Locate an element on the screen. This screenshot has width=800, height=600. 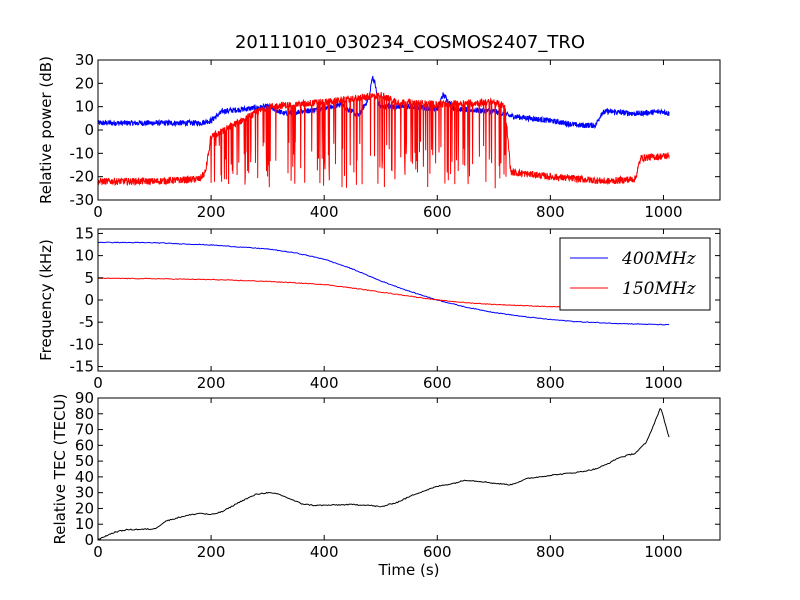
frequency-ytick-label: 10 is located at coordinates (84, 256).